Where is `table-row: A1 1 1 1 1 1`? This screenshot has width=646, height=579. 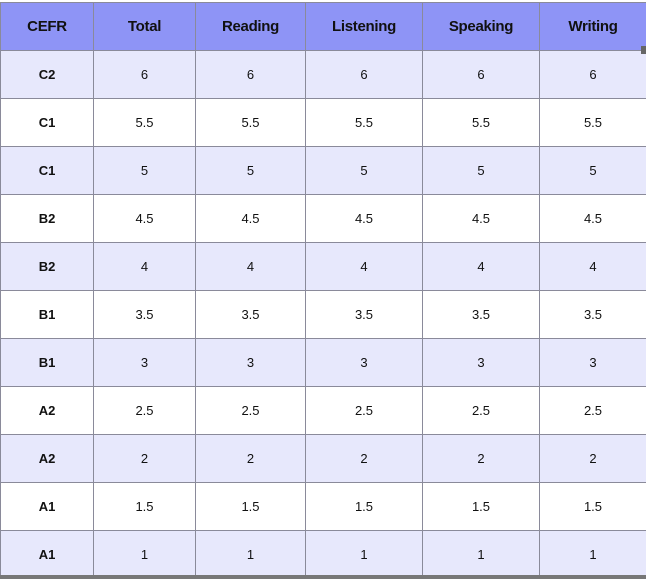 table-row: A1 1 1 1 1 1 is located at coordinates (323, 554).